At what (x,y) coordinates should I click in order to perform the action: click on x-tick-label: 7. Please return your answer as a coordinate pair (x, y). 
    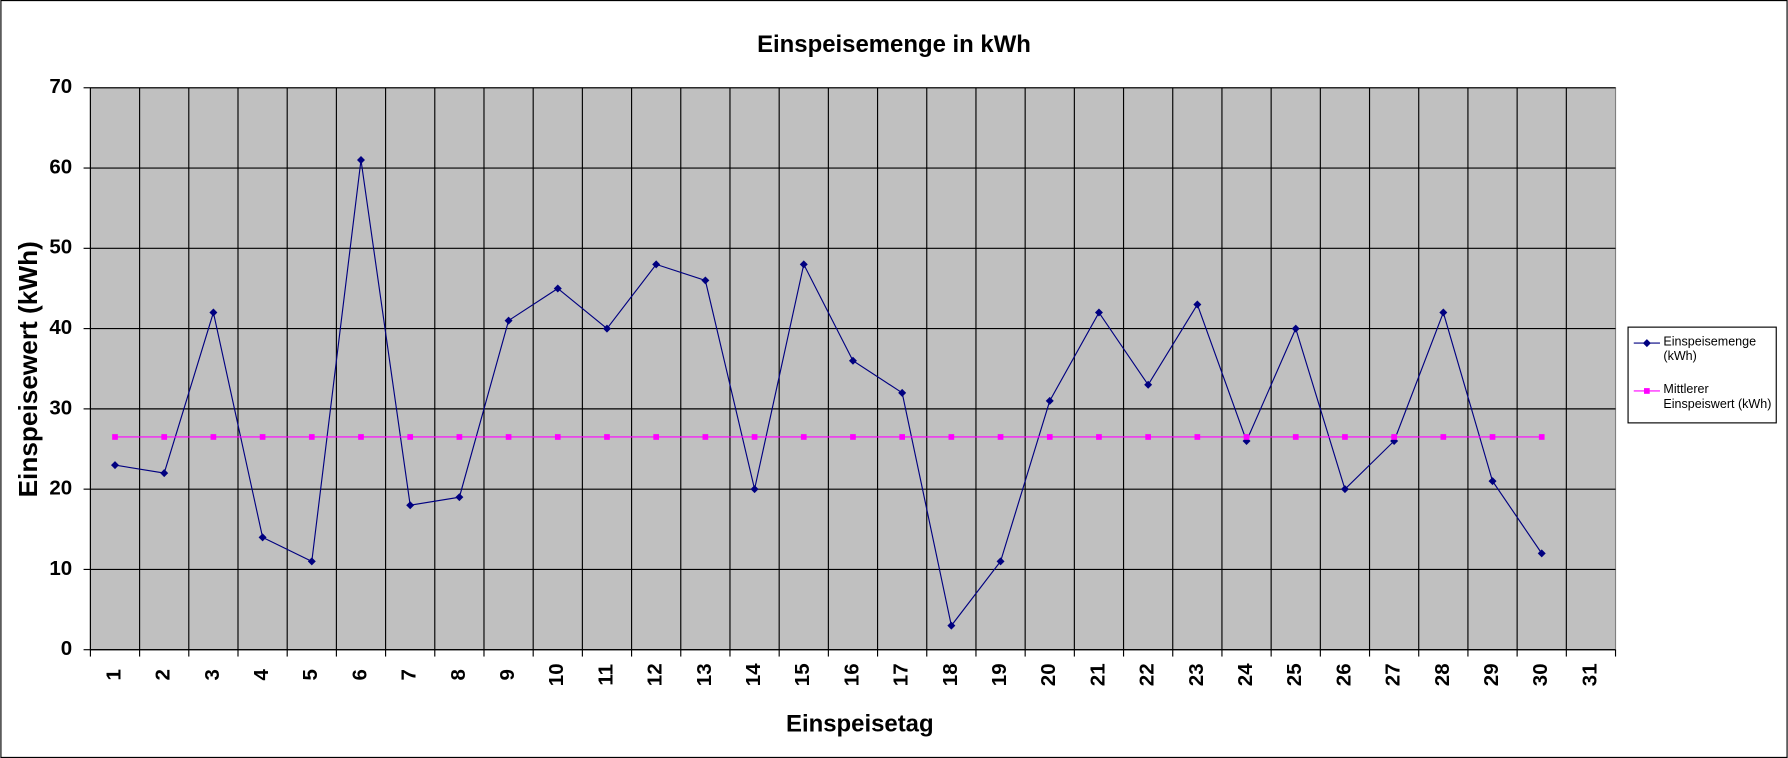
    Looking at the image, I should click on (409, 674).